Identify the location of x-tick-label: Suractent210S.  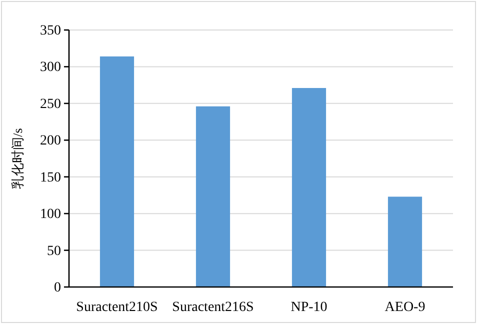
(117, 307).